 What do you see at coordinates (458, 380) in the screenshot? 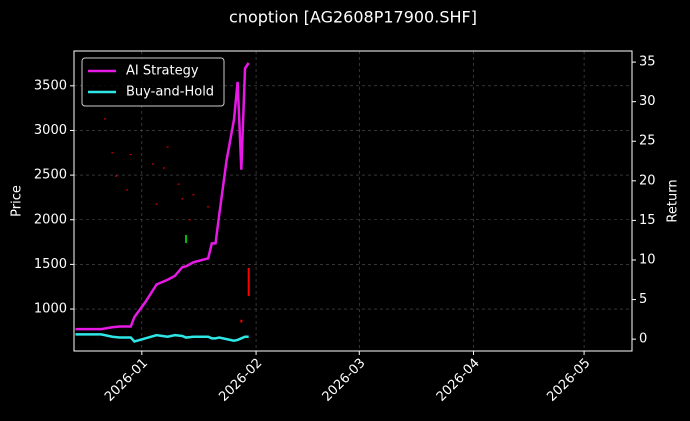
I see `x-tick-label: 2026-04` at bounding box center [458, 380].